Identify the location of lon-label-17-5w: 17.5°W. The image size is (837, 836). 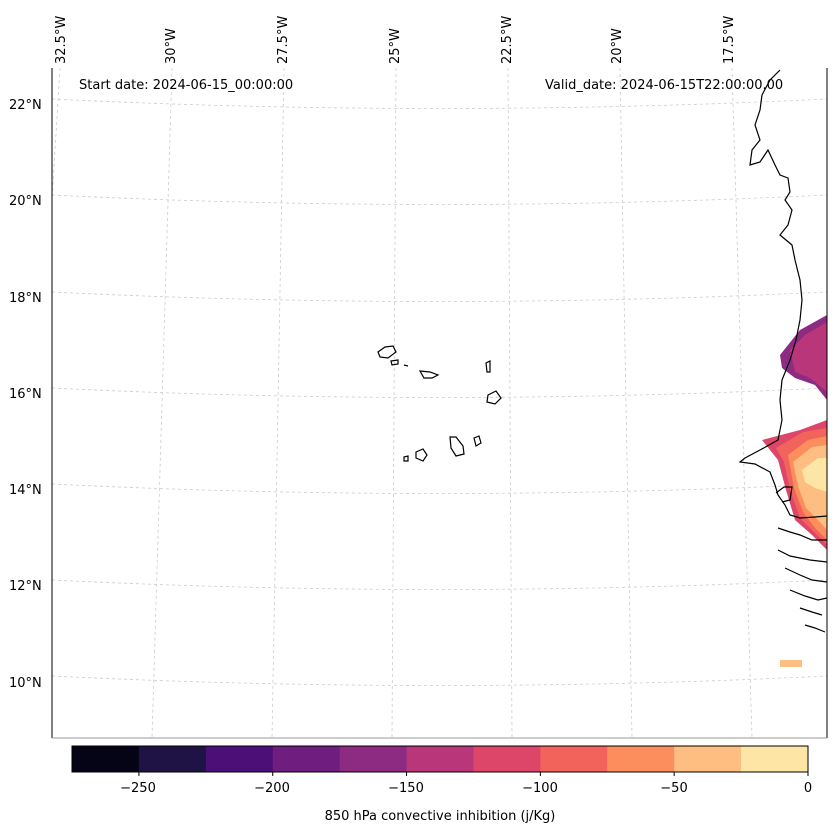
(729, 39).